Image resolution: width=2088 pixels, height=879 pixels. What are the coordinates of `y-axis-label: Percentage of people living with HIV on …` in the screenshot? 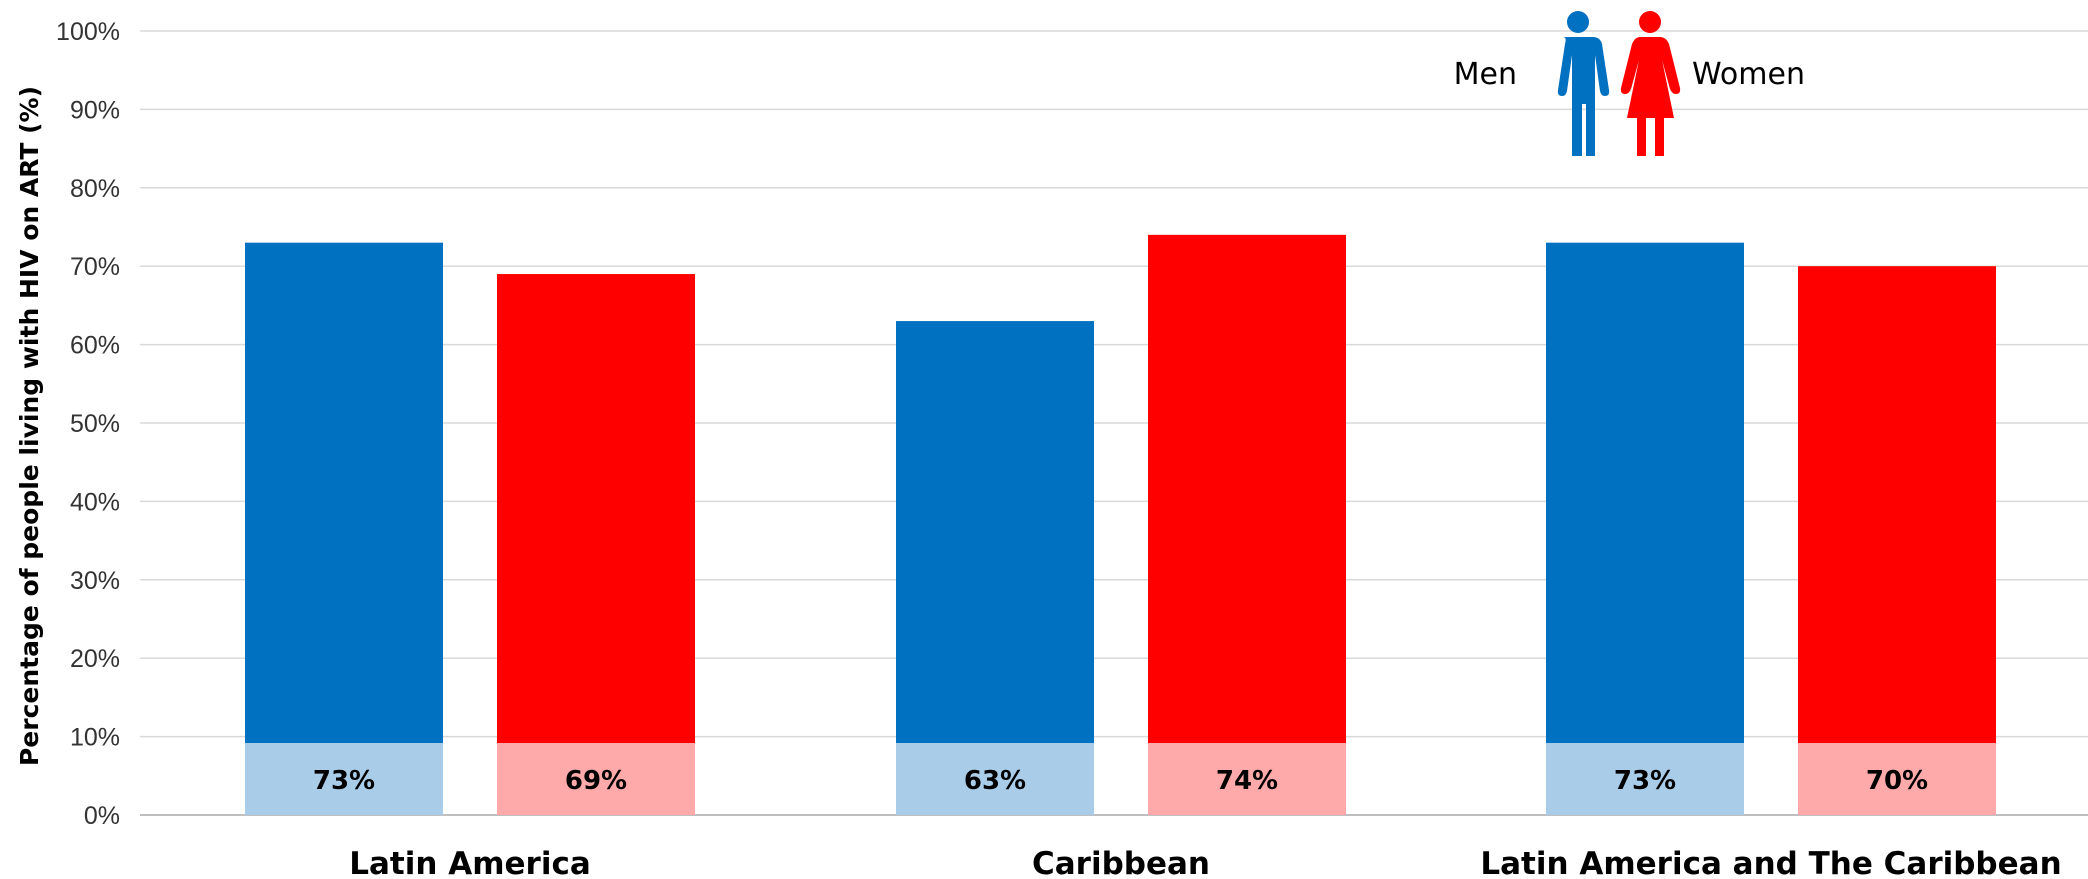 It's located at (29, 426).